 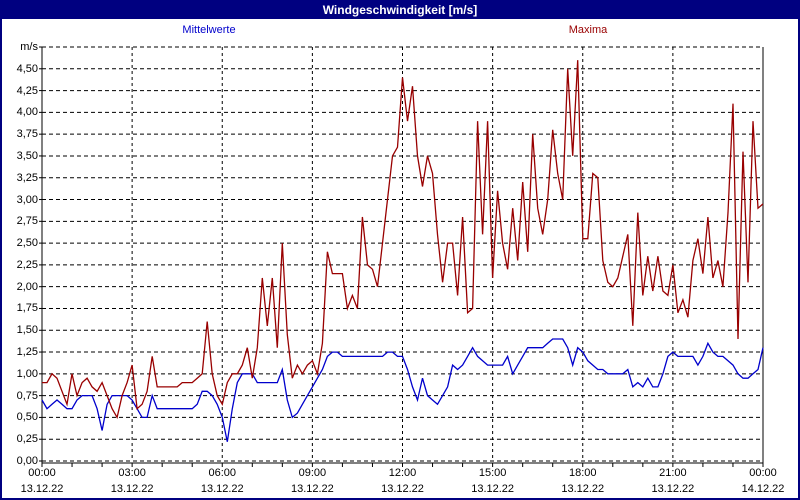 What do you see at coordinates (27, 286) in the screenshot?
I see `y-tick-label: 2,00` at bounding box center [27, 286].